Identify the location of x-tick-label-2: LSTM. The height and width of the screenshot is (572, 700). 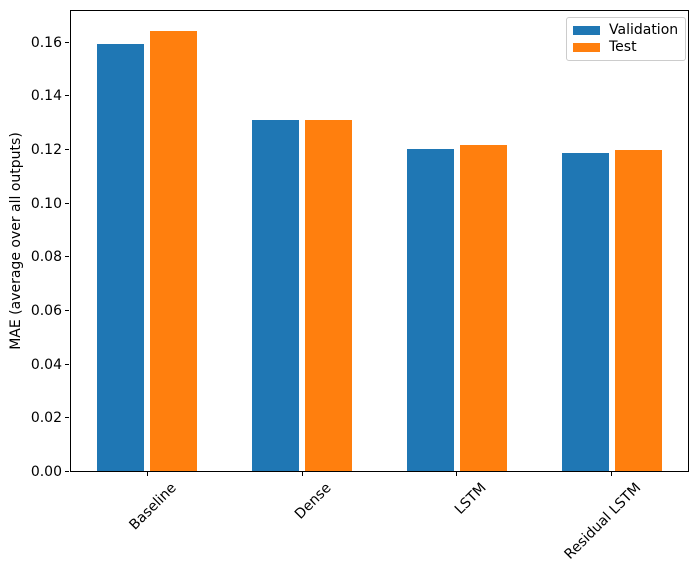
(470, 499).